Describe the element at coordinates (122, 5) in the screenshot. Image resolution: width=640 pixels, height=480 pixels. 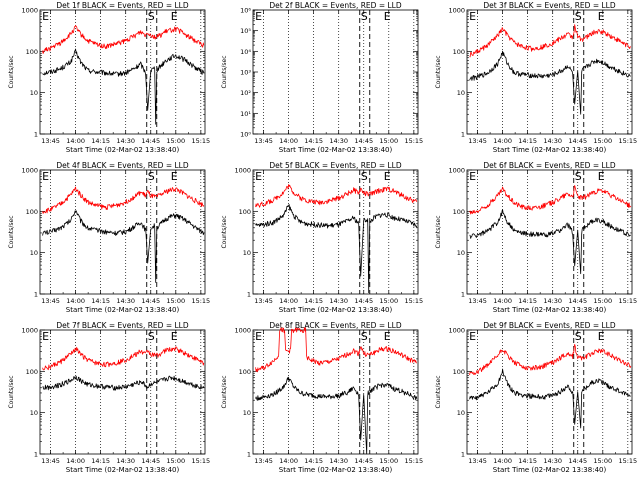
I see `panel-title: Det 1f BLACK = Events, RED = LLD` at that location.